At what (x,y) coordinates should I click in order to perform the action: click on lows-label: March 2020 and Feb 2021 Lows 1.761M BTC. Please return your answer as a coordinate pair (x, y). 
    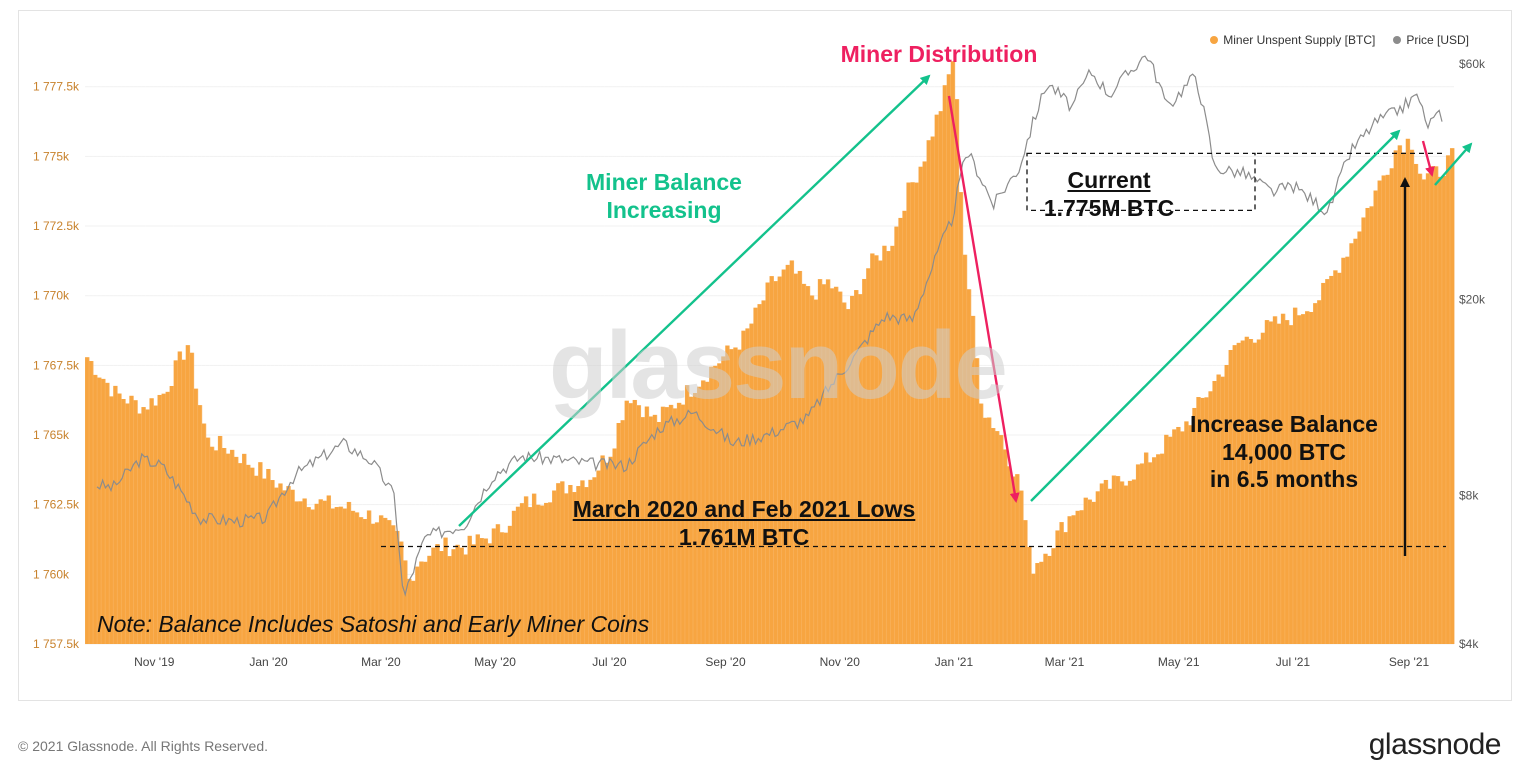
    Looking at the image, I should click on (744, 523).